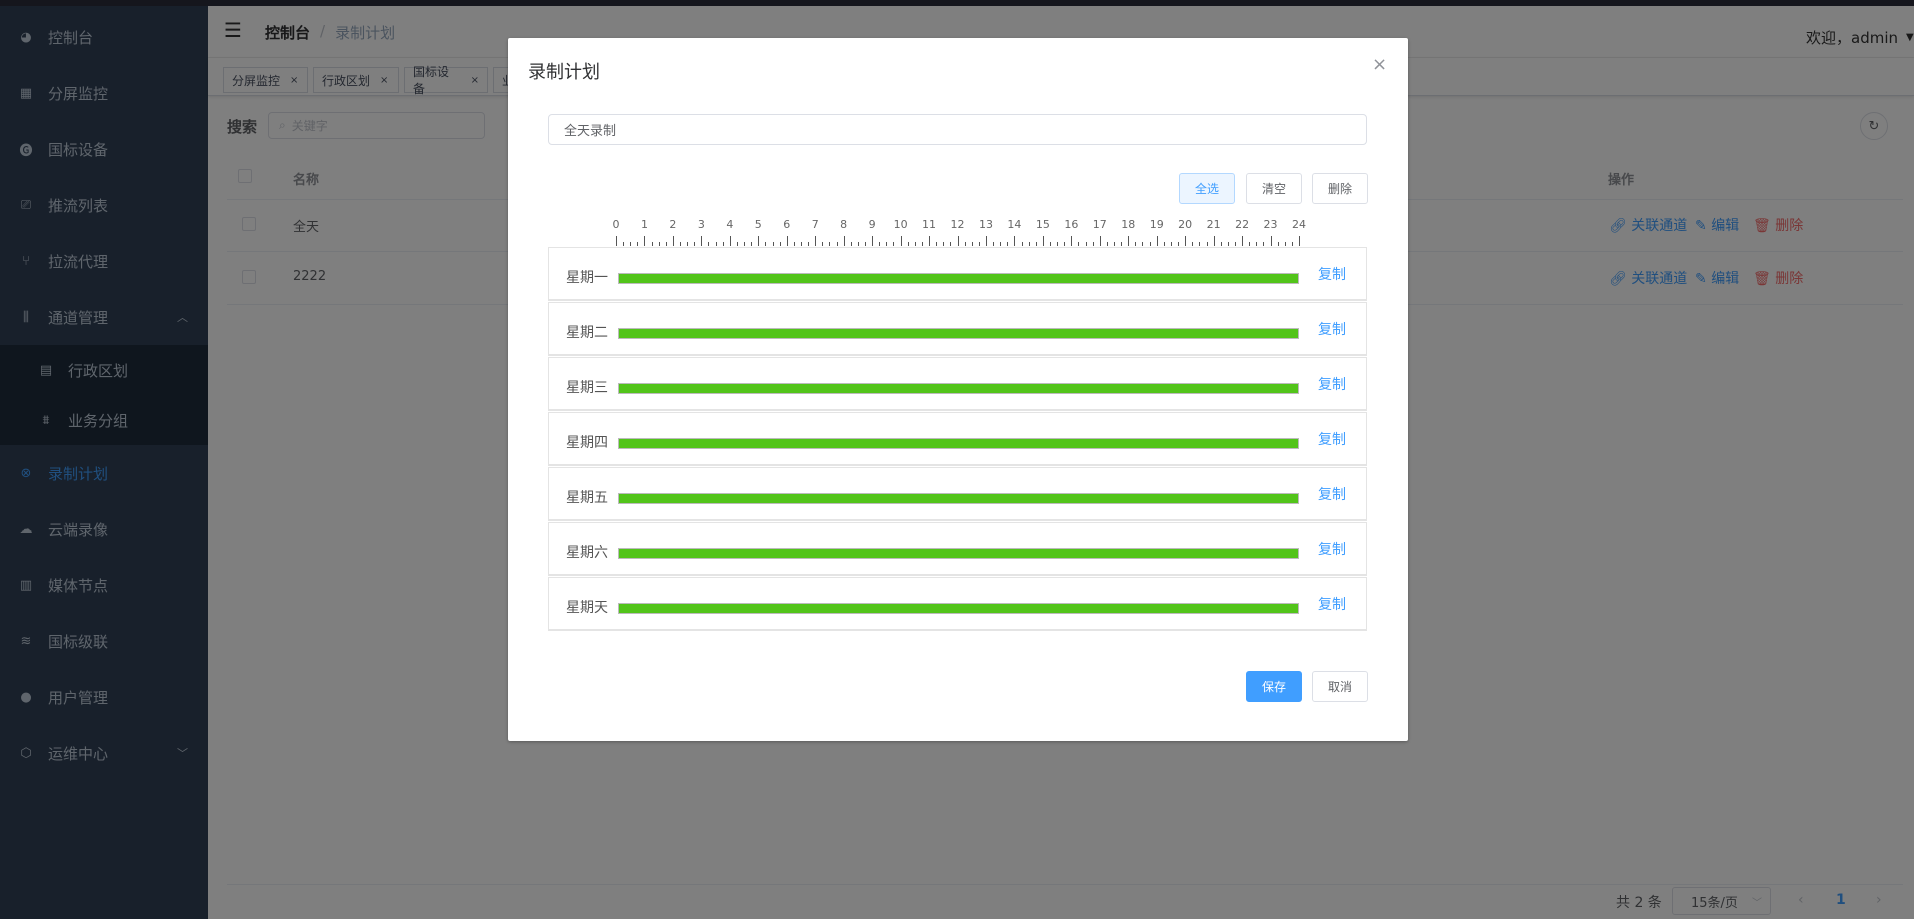  I want to click on hour-label: 18, so click(1128, 224).